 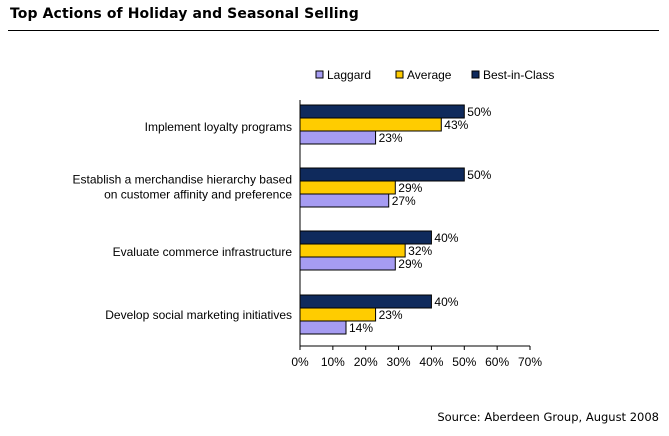 What do you see at coordinates (475, 74) in the screenshot?
I see `legend-swatch-best-in-class` at bounding box center [475, 74].